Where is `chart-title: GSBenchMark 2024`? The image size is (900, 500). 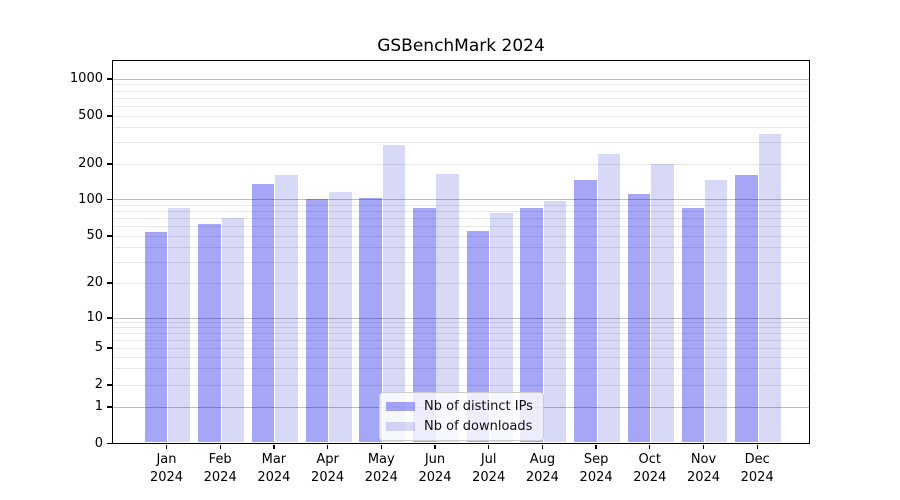
chart-title: GSBenchMark 2024 is located at coordinates (461, 46).